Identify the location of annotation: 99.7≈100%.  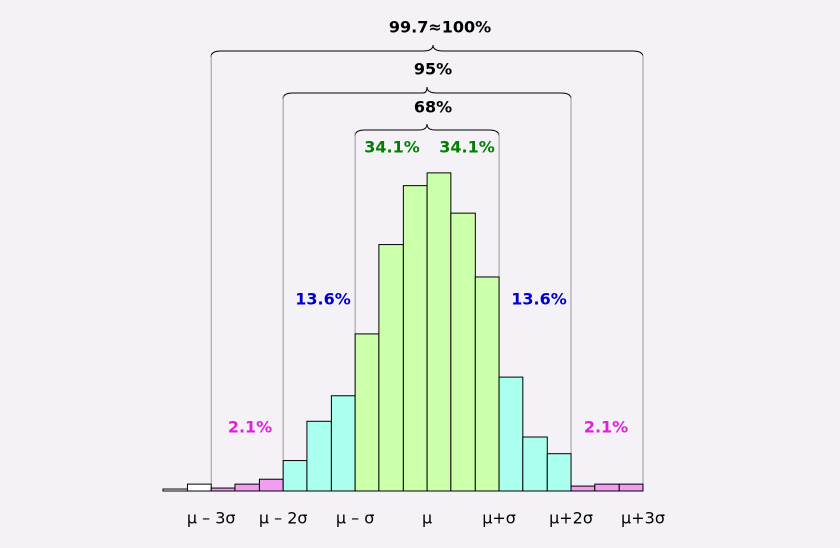
(440, 27).